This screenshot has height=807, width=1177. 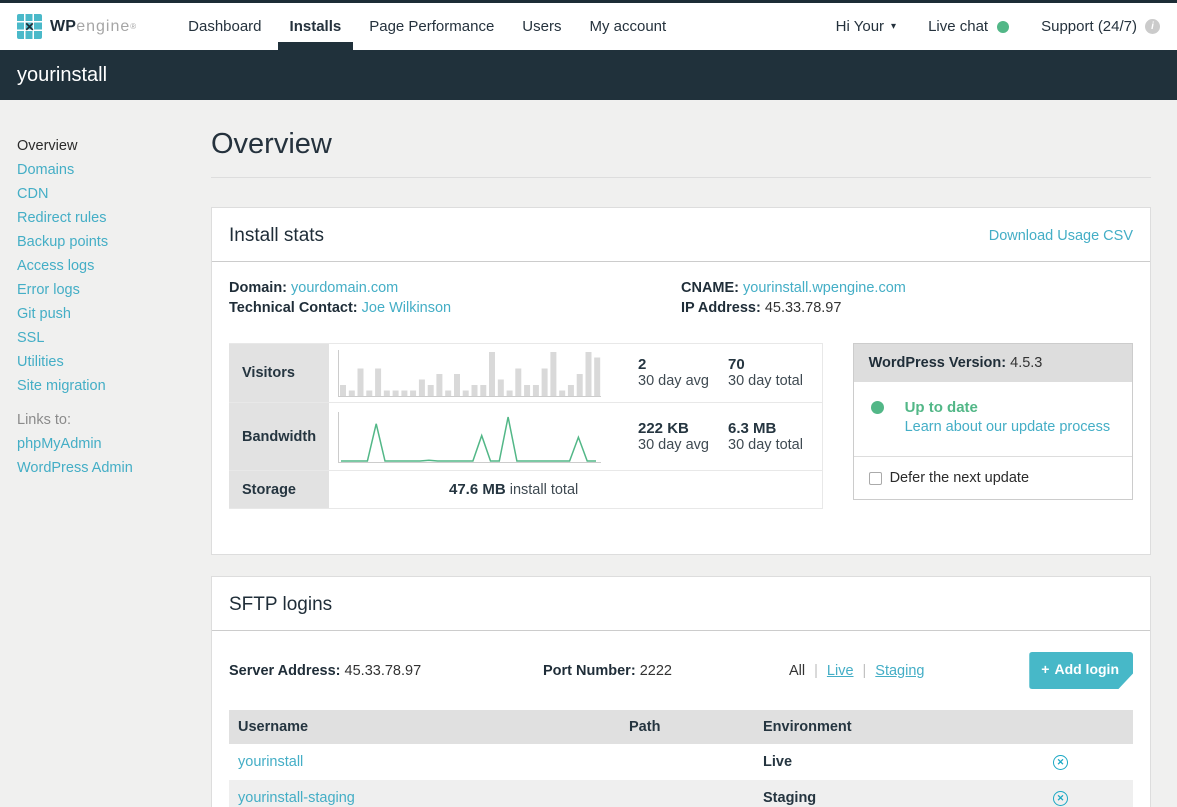 I want to click on brand-registered-mark: ®, so click(x=133, y=26).